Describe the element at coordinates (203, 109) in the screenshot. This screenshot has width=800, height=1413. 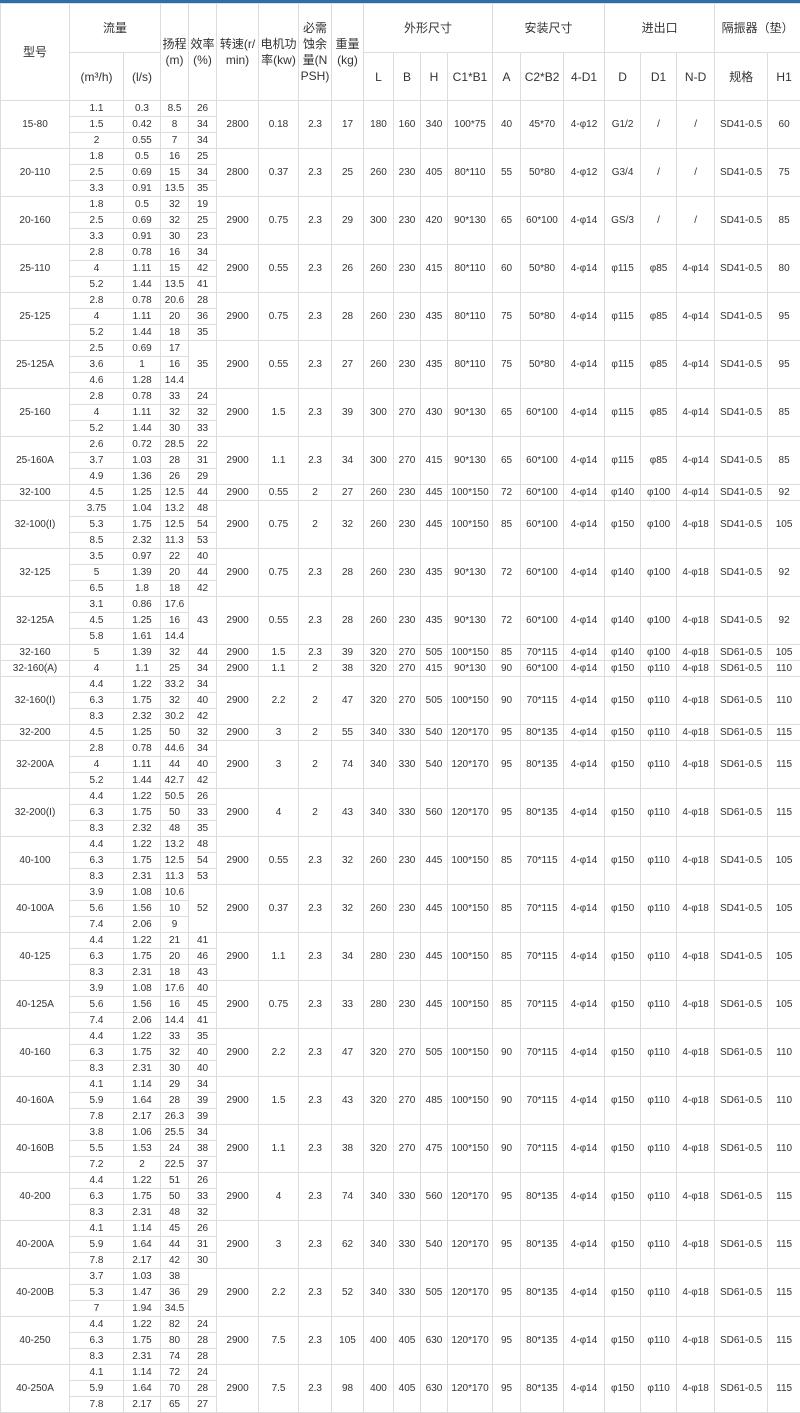
I see `efficiency-cell: 26` at that location.